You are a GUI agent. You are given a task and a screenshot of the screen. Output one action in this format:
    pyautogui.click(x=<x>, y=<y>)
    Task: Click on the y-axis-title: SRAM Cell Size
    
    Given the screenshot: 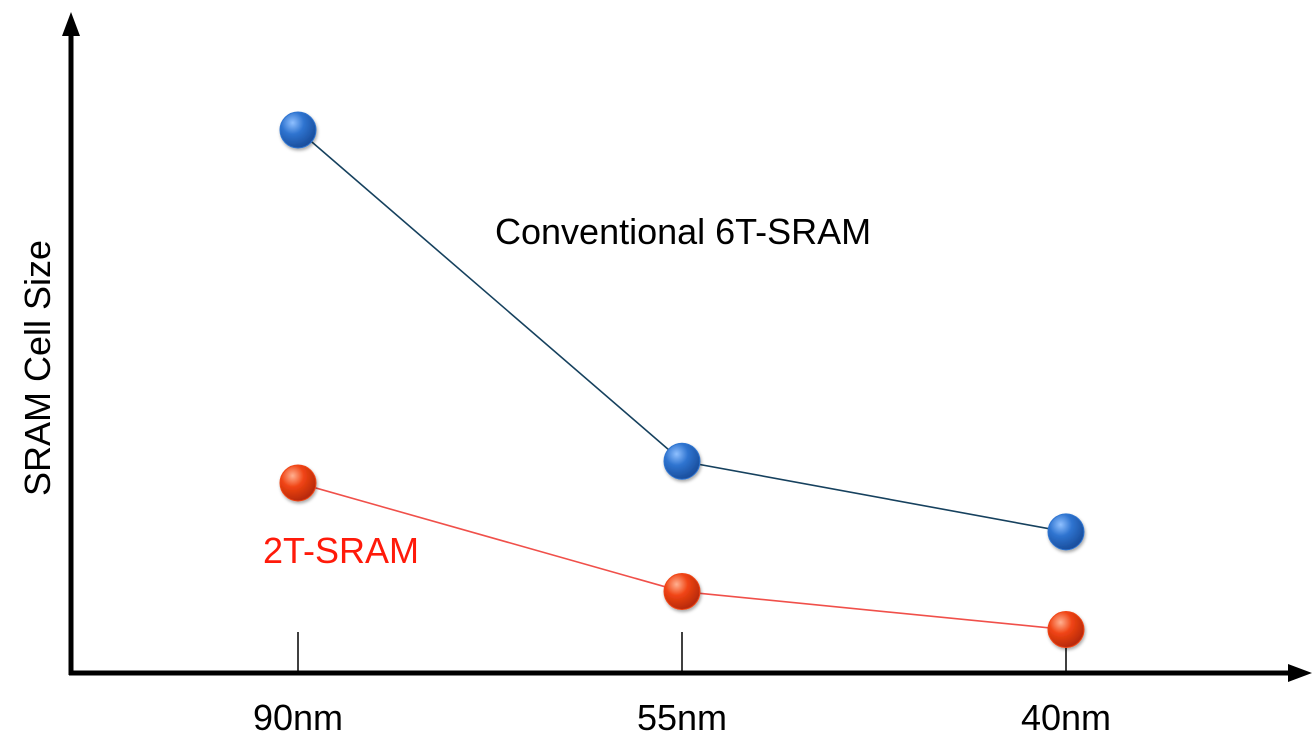 What is the action you would take?
    pyautogui.click(x=37, y=368)
    